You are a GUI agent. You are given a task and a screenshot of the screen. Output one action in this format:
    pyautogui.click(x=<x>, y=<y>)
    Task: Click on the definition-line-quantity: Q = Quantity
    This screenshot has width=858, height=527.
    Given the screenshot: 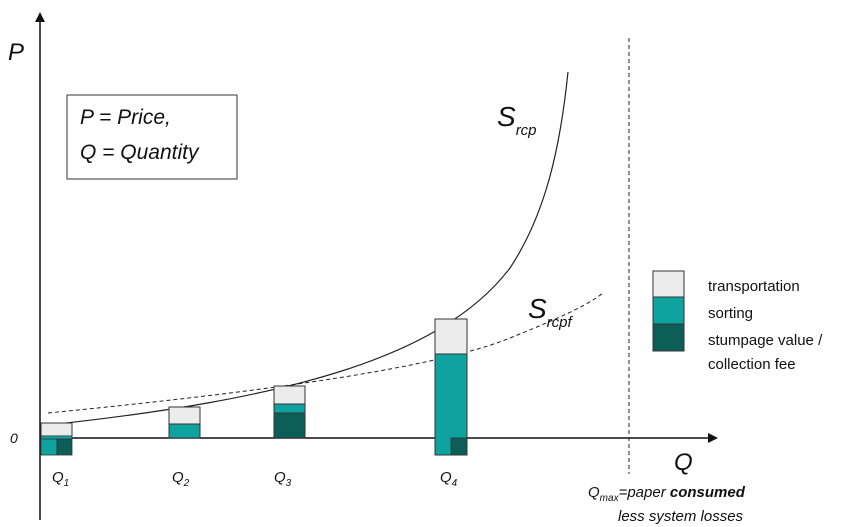 What is the action you would take?
    pyautogui.click(x=140, y=152)
    